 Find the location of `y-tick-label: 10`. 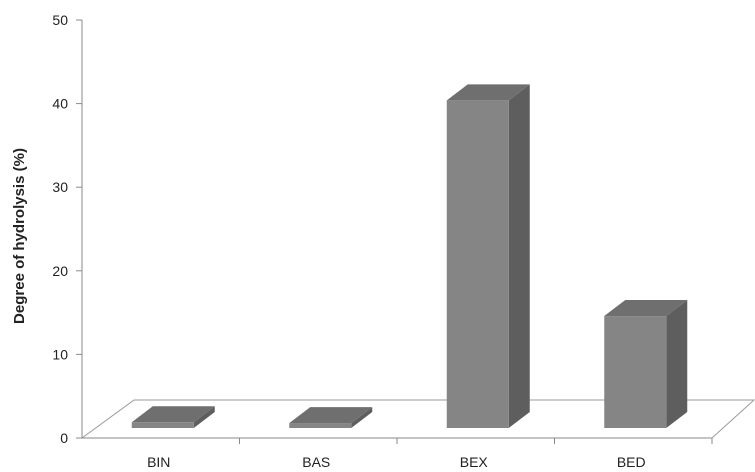

y-tick-label: 10 is located at coordinates (60, 354).